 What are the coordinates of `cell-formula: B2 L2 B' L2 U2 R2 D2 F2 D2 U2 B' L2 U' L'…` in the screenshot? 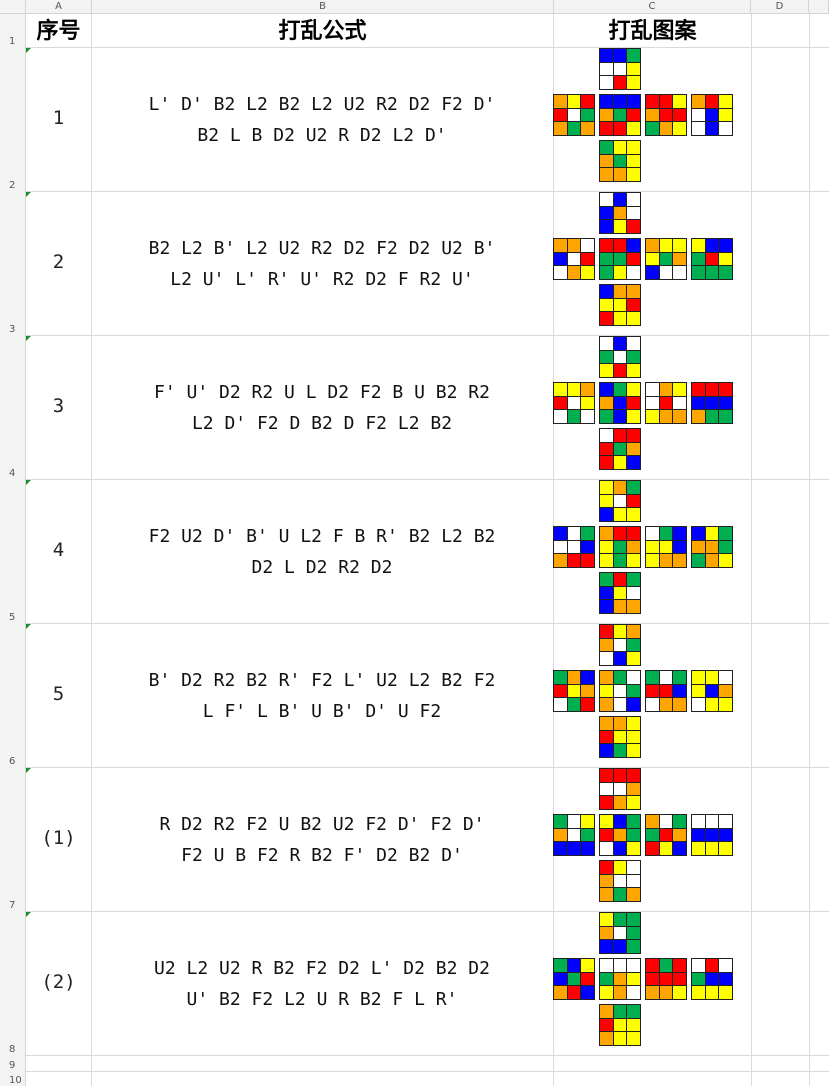 It's located at (322, 264).